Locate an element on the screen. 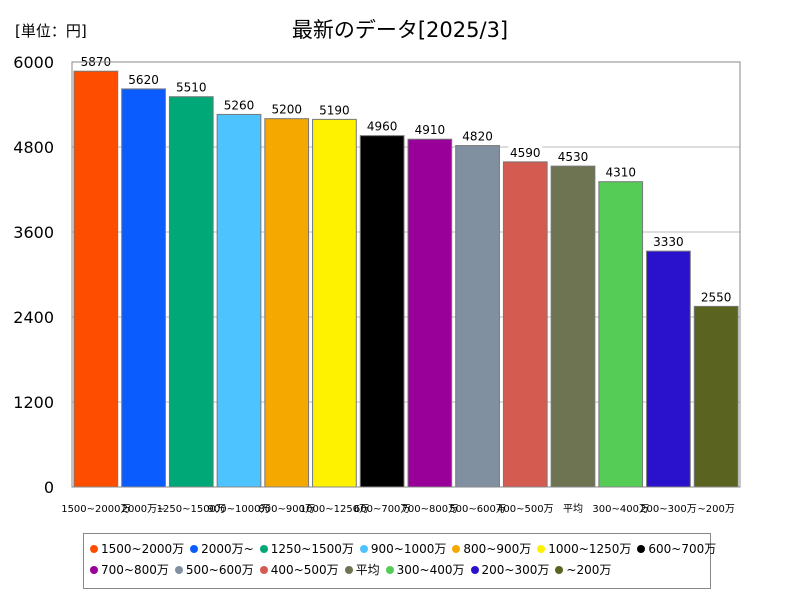 The height and width of the screenshot is (600, 800). chart-title: 最新のデータ[2025/3] is located at coordinates (400, 30).